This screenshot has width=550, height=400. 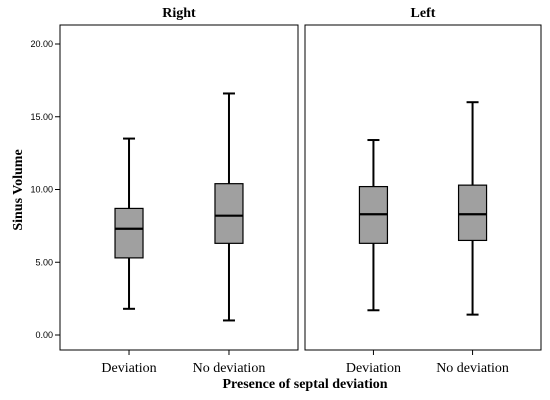 What do you see at coordinates (305, 384) in the screenshot?
I see `x-axis-title: Presence of septal deviation` at bounding box center [305, 384].